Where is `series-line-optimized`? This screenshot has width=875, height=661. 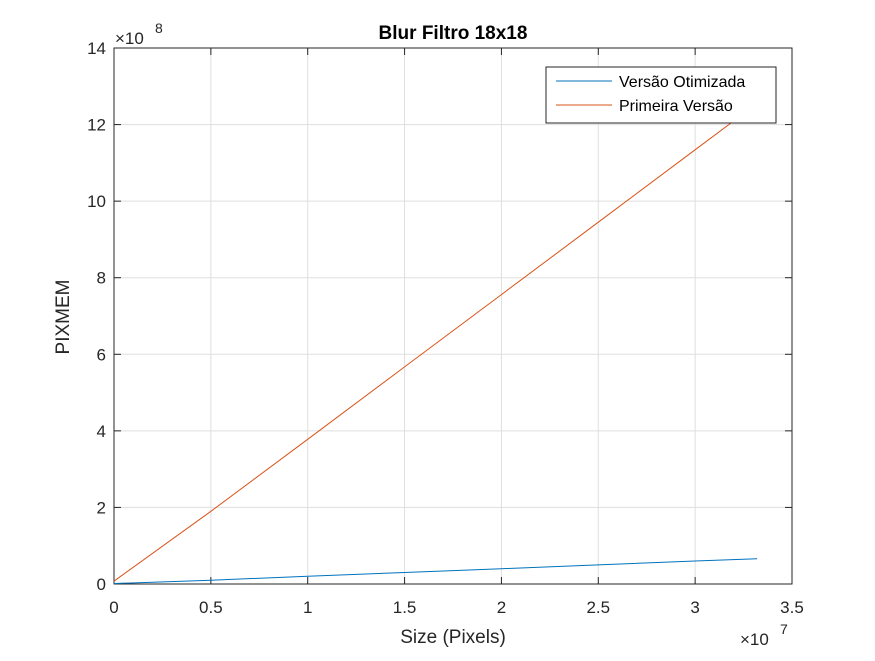
series-line-optimized is located at coordinates (435, 571).